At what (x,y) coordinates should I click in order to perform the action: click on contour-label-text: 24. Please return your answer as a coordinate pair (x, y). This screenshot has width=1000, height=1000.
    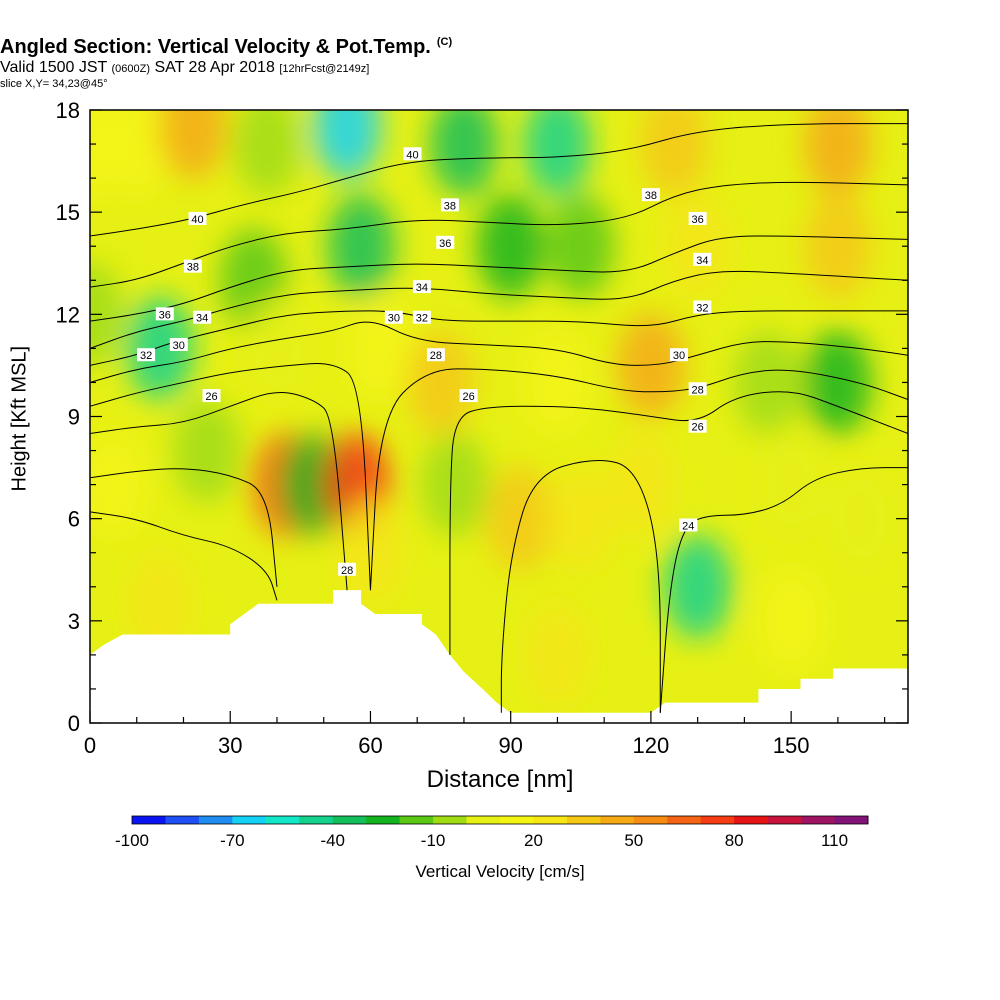
    Looking at the image, I should click on (688, 526).